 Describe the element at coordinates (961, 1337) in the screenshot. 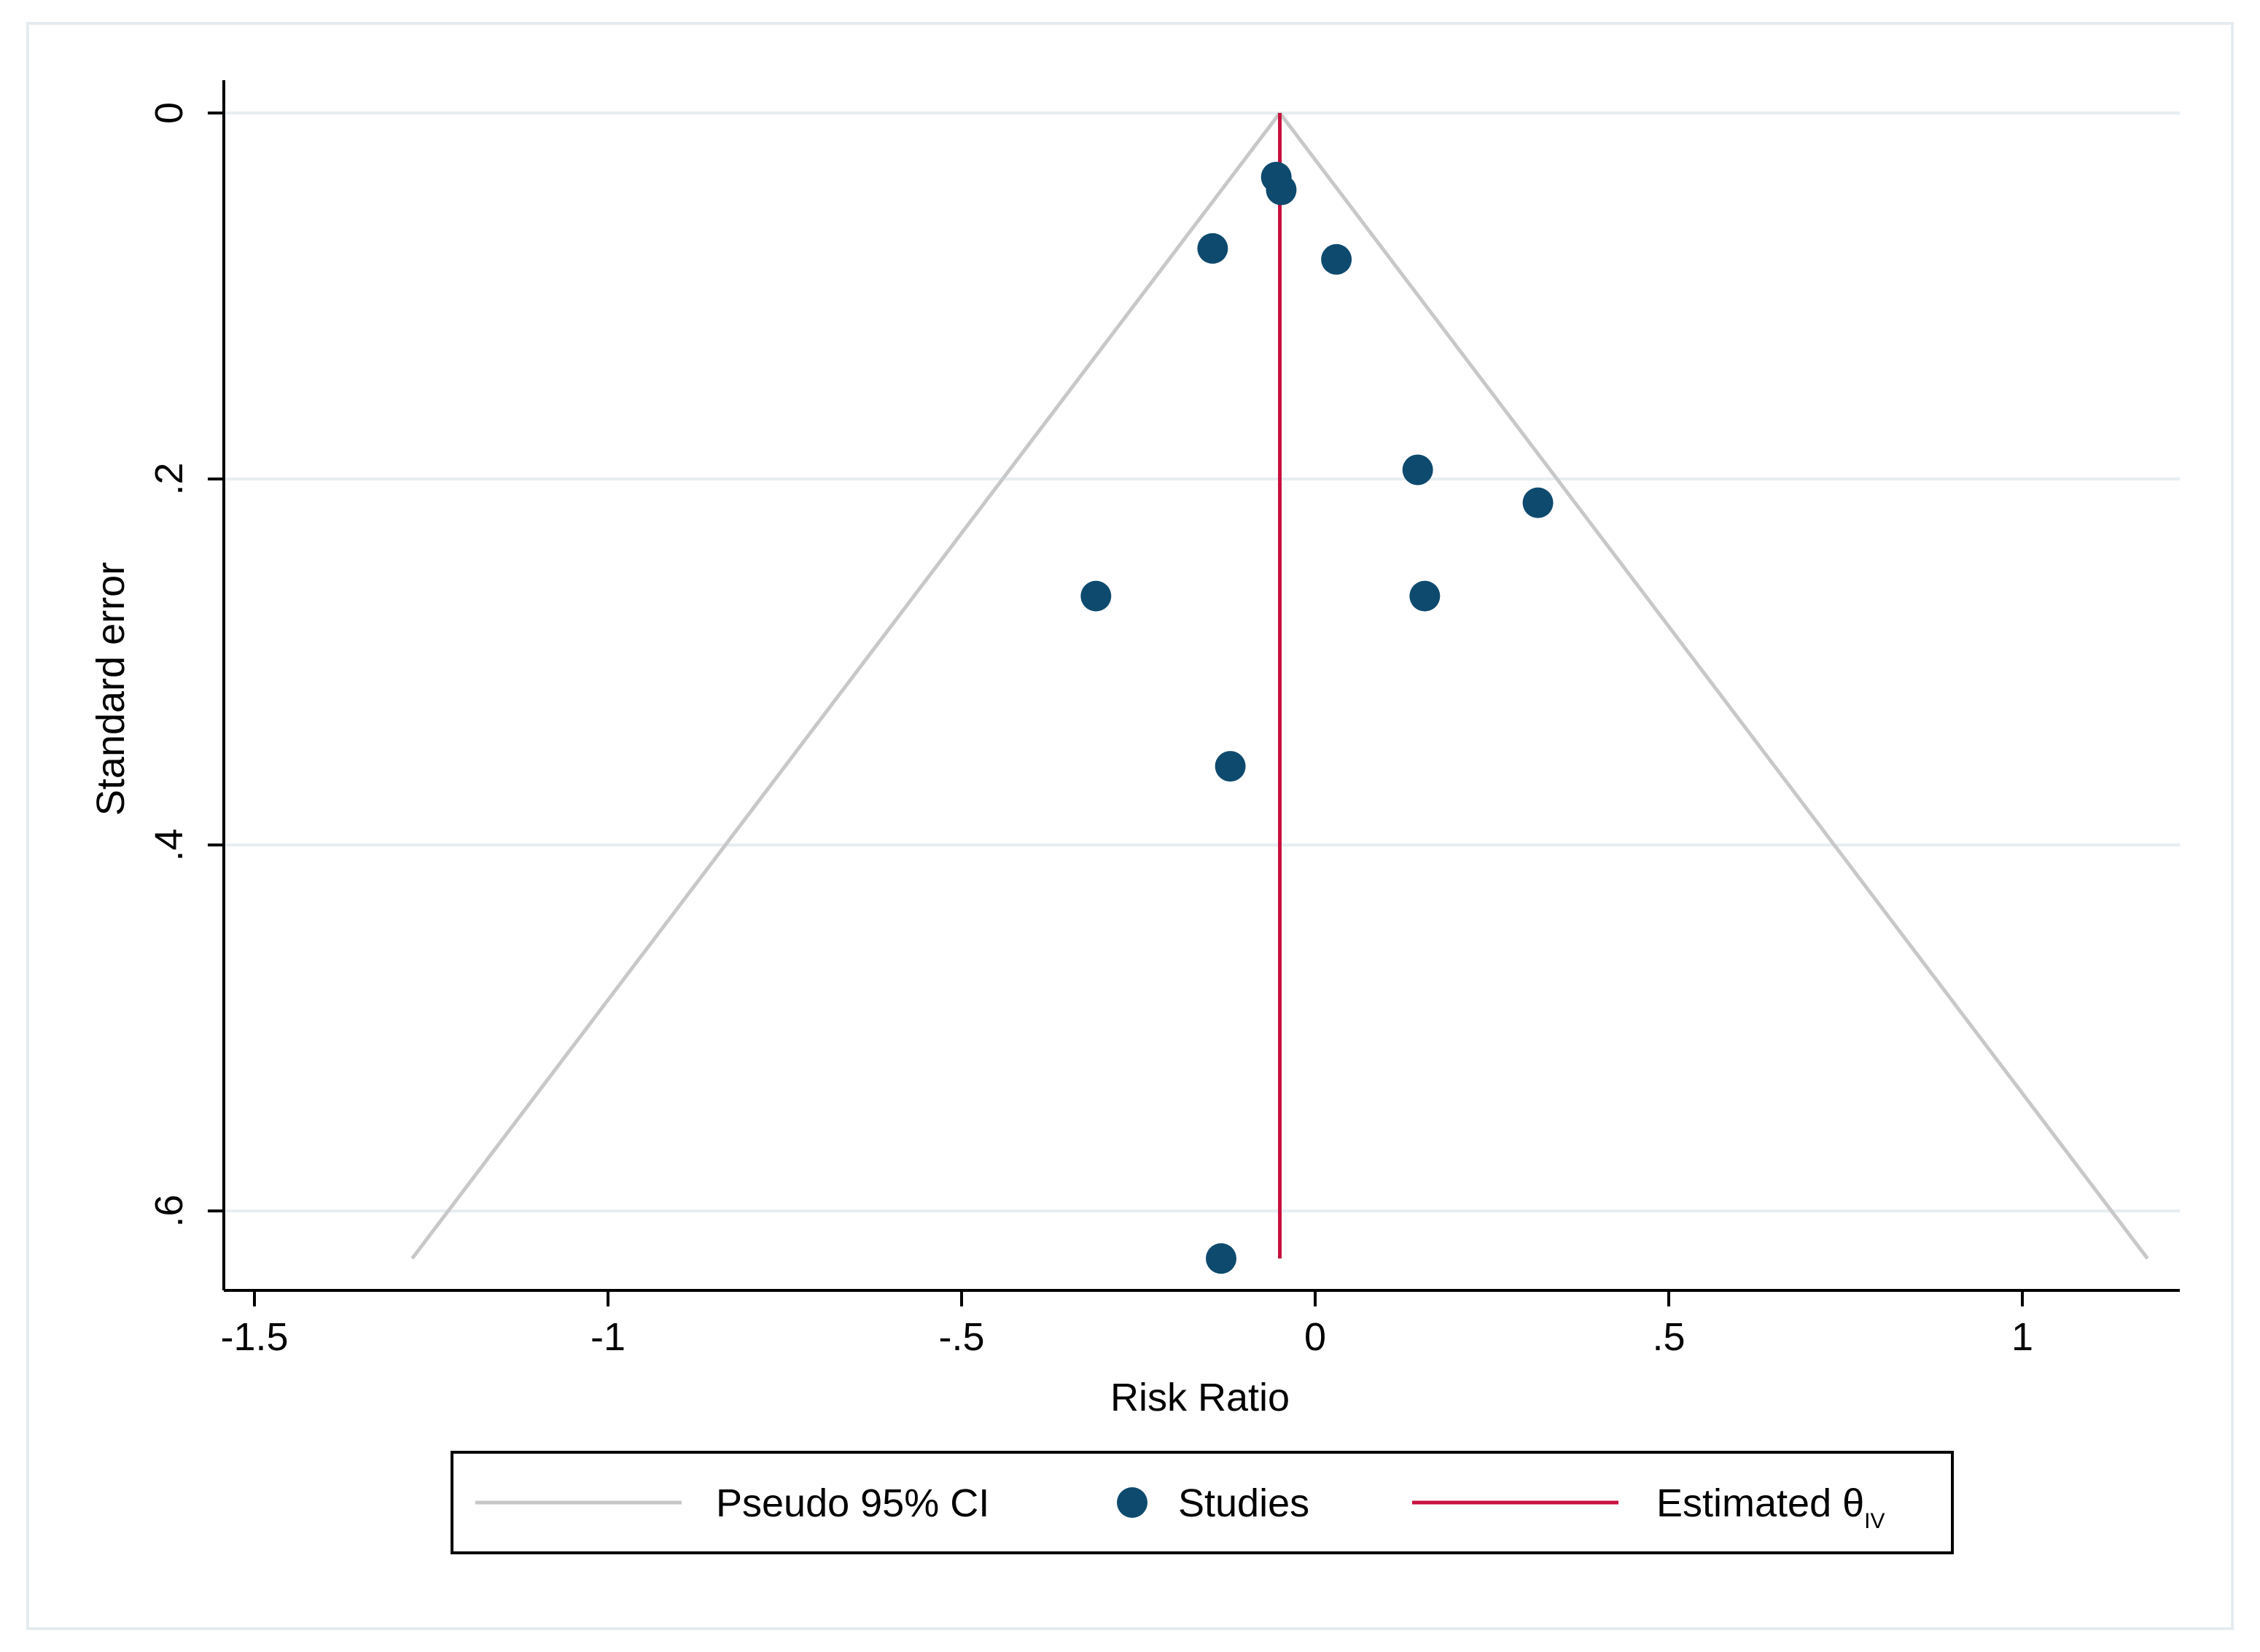

I see `x-tick-label-2: -.5` at that location.